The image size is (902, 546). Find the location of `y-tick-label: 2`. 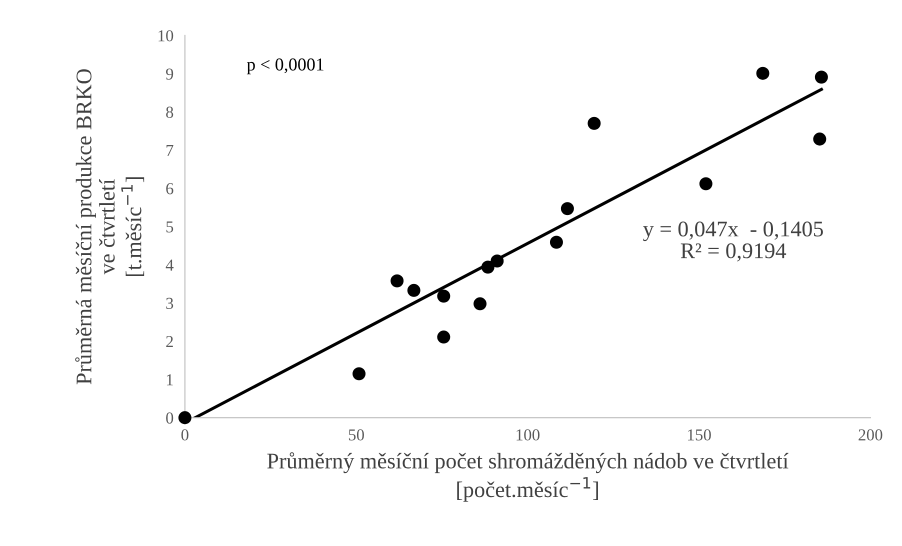

y-tick-label: 2 is located at coordinates (169, 342).